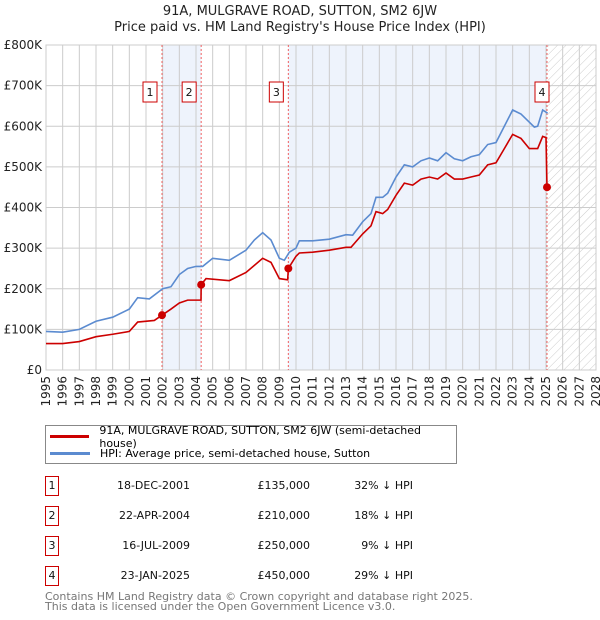  What do you see at coordinates (52, 516) in the screenshot?
I see `sale-number: 2` at bounding box center [52, 516].